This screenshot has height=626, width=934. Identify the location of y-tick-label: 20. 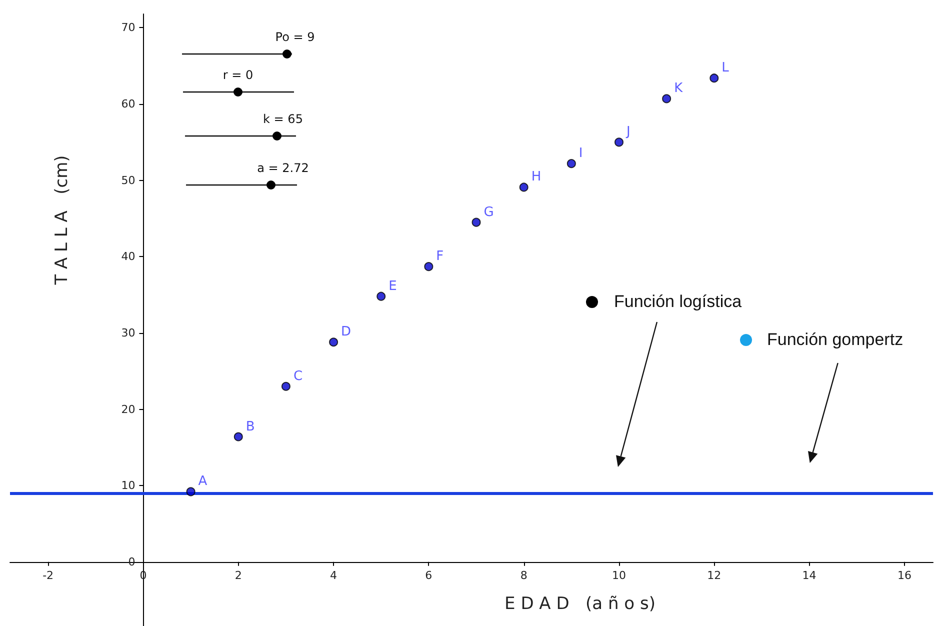
(128, 409).